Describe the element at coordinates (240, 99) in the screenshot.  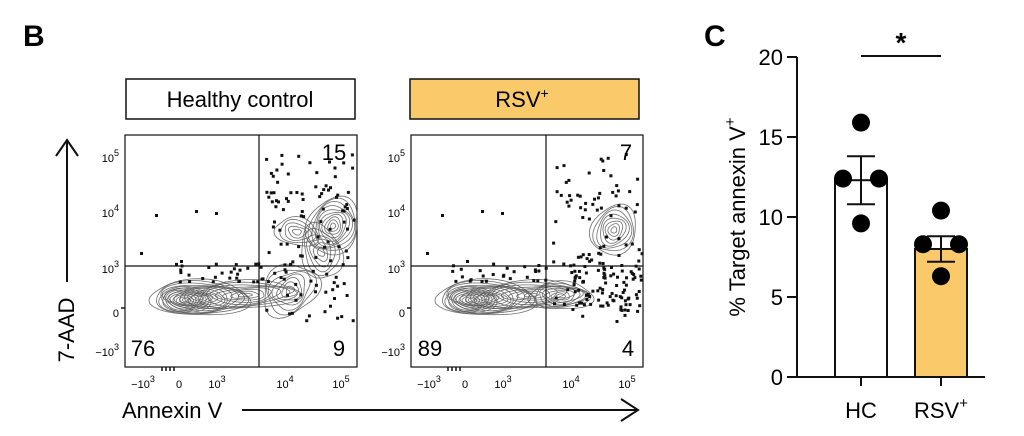
I see `healthy-control-title: Healthy control` at that location.